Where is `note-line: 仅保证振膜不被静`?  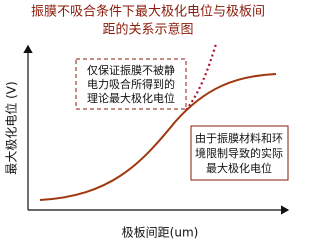 note-line: 仅保证振膜不被静 is located at coordinates (131, 70).